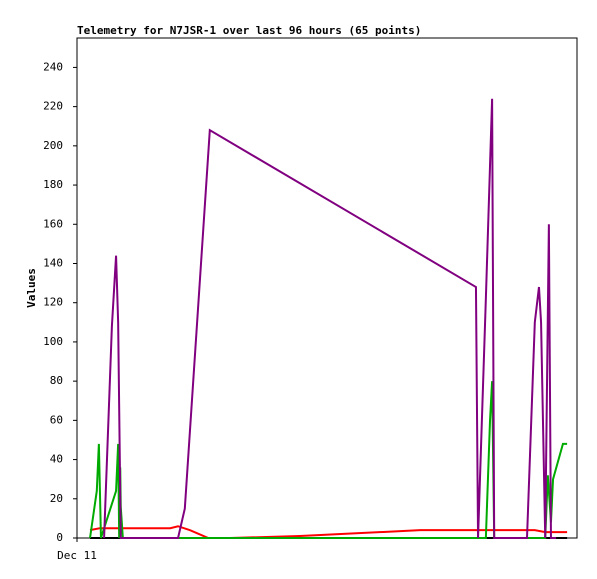 The width and height of the screenshot is (597, 579). Describe the element at coordinates (53, 341) in the screenshot. I see `y-tick-label: 100` at that location.